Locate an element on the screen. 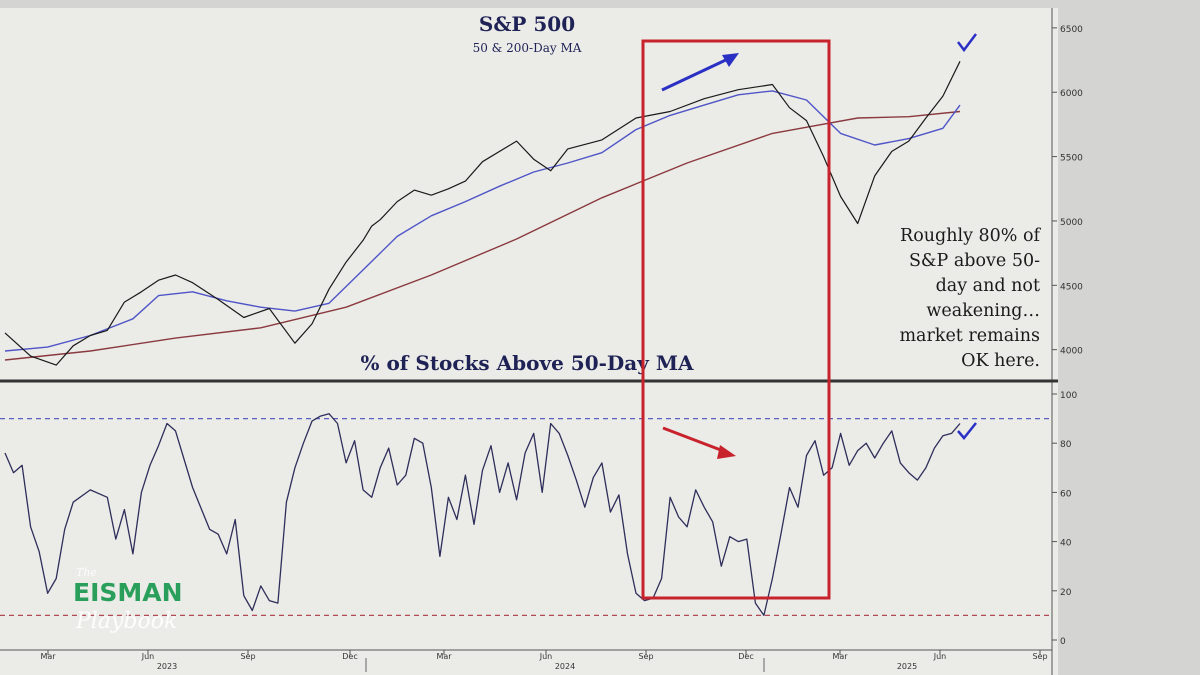 The height and width of the screenshot is (675, 1200). watermark-the: The is located at coordinates (86, 572).